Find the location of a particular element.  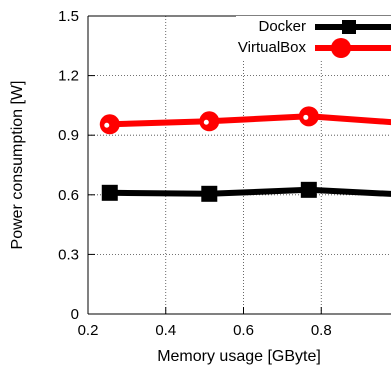

y-tick-label: 0.6 is located at coordinates (68, 195).